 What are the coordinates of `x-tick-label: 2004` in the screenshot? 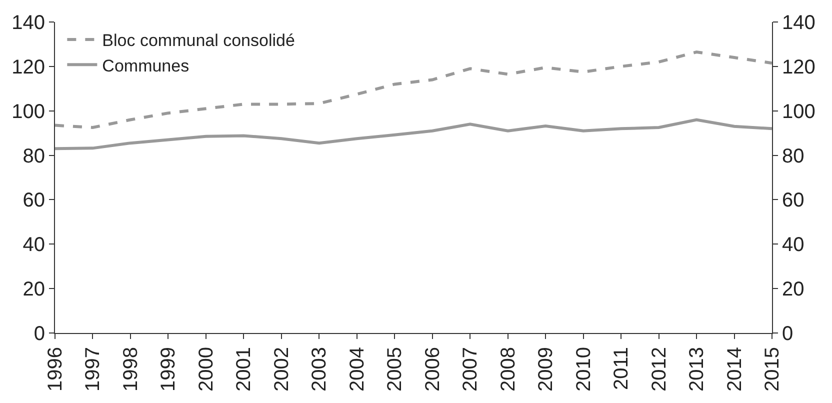 It's located at (357, 369).